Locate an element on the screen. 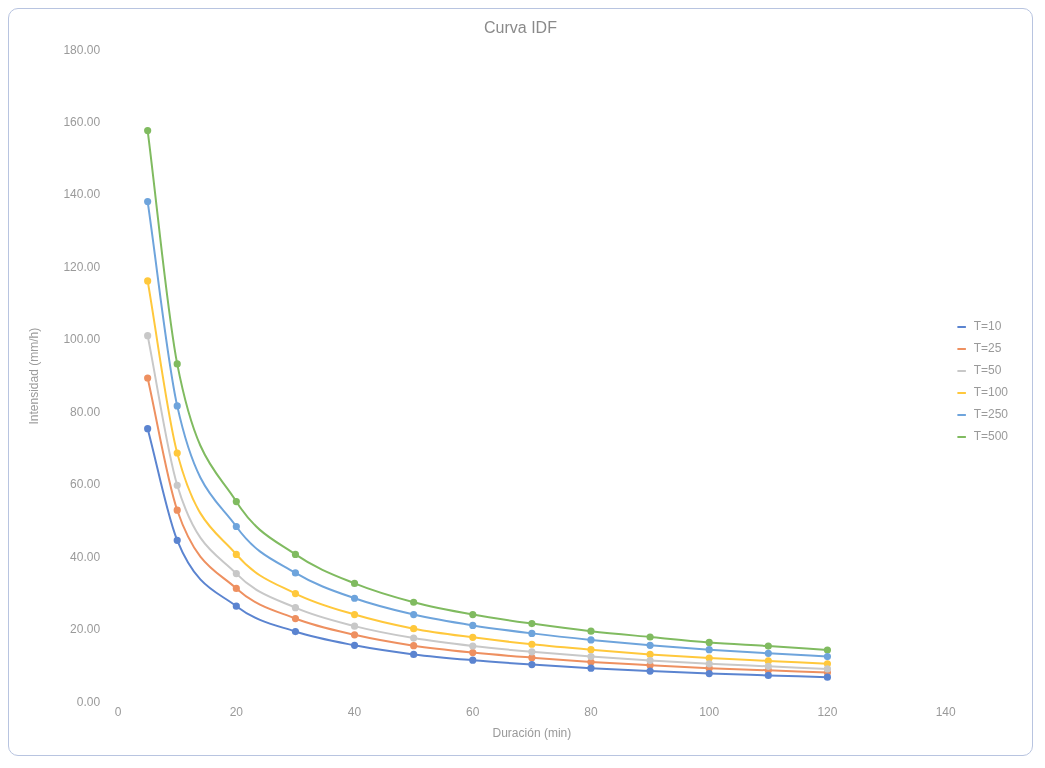 This screenshot has height=768, width=1045. x-tick-label: 140 is located at coordinates (945, 711).